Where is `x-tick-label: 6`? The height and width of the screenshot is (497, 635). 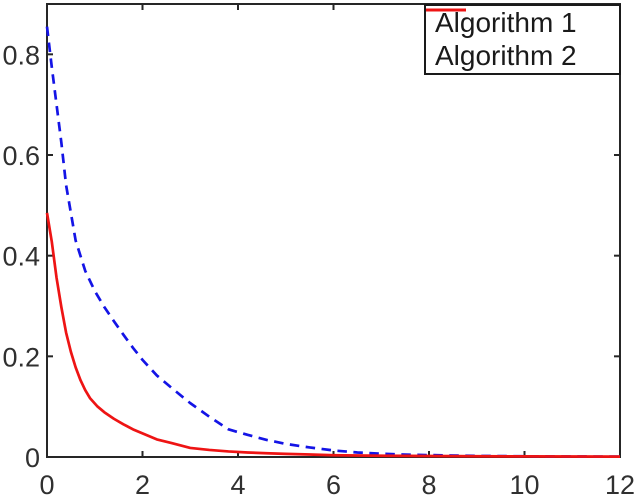 x-tick-label: 6 is located at coordinates (333, 483).